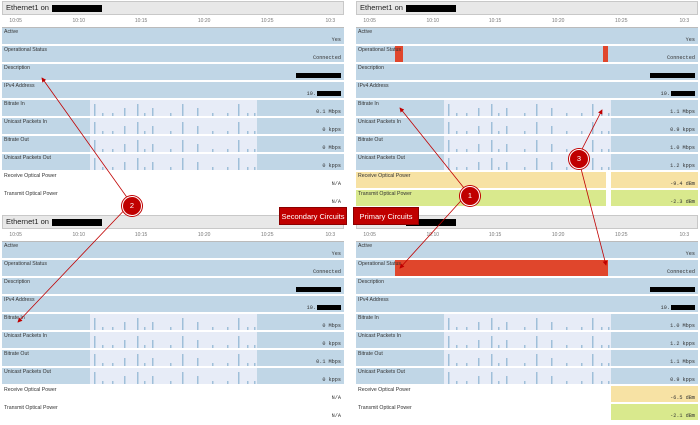 The width and height of the screenshot is (700, 425). What do you see at coordinates (682, 416) in the screenshot?
I see `row-value-txp: -2.1 dBm` at bounding box center [682, 416].